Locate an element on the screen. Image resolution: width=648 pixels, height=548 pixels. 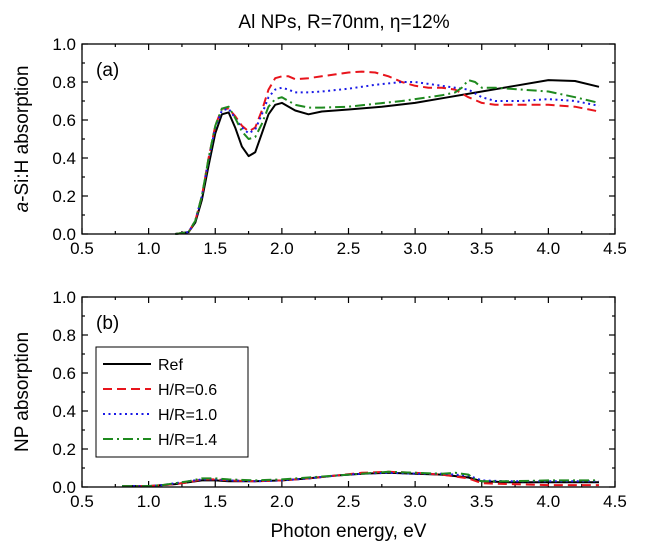
legend-box is located at coordinates (172, 402).